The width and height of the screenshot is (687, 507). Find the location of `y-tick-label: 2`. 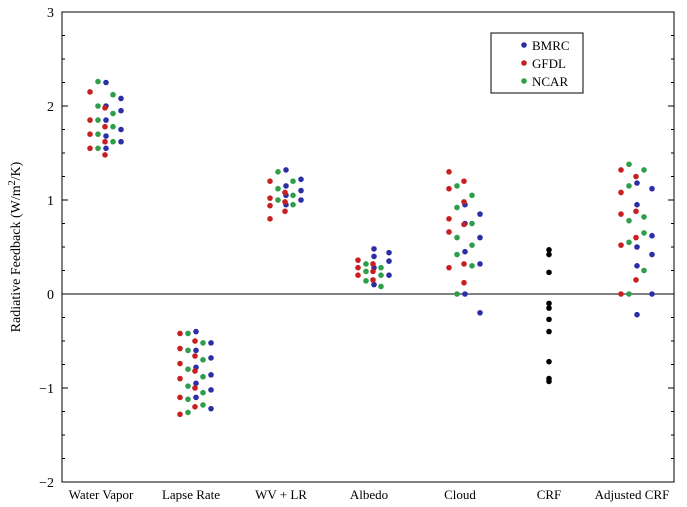

y-tick-label: 2 is located at coordinates (50, 107).